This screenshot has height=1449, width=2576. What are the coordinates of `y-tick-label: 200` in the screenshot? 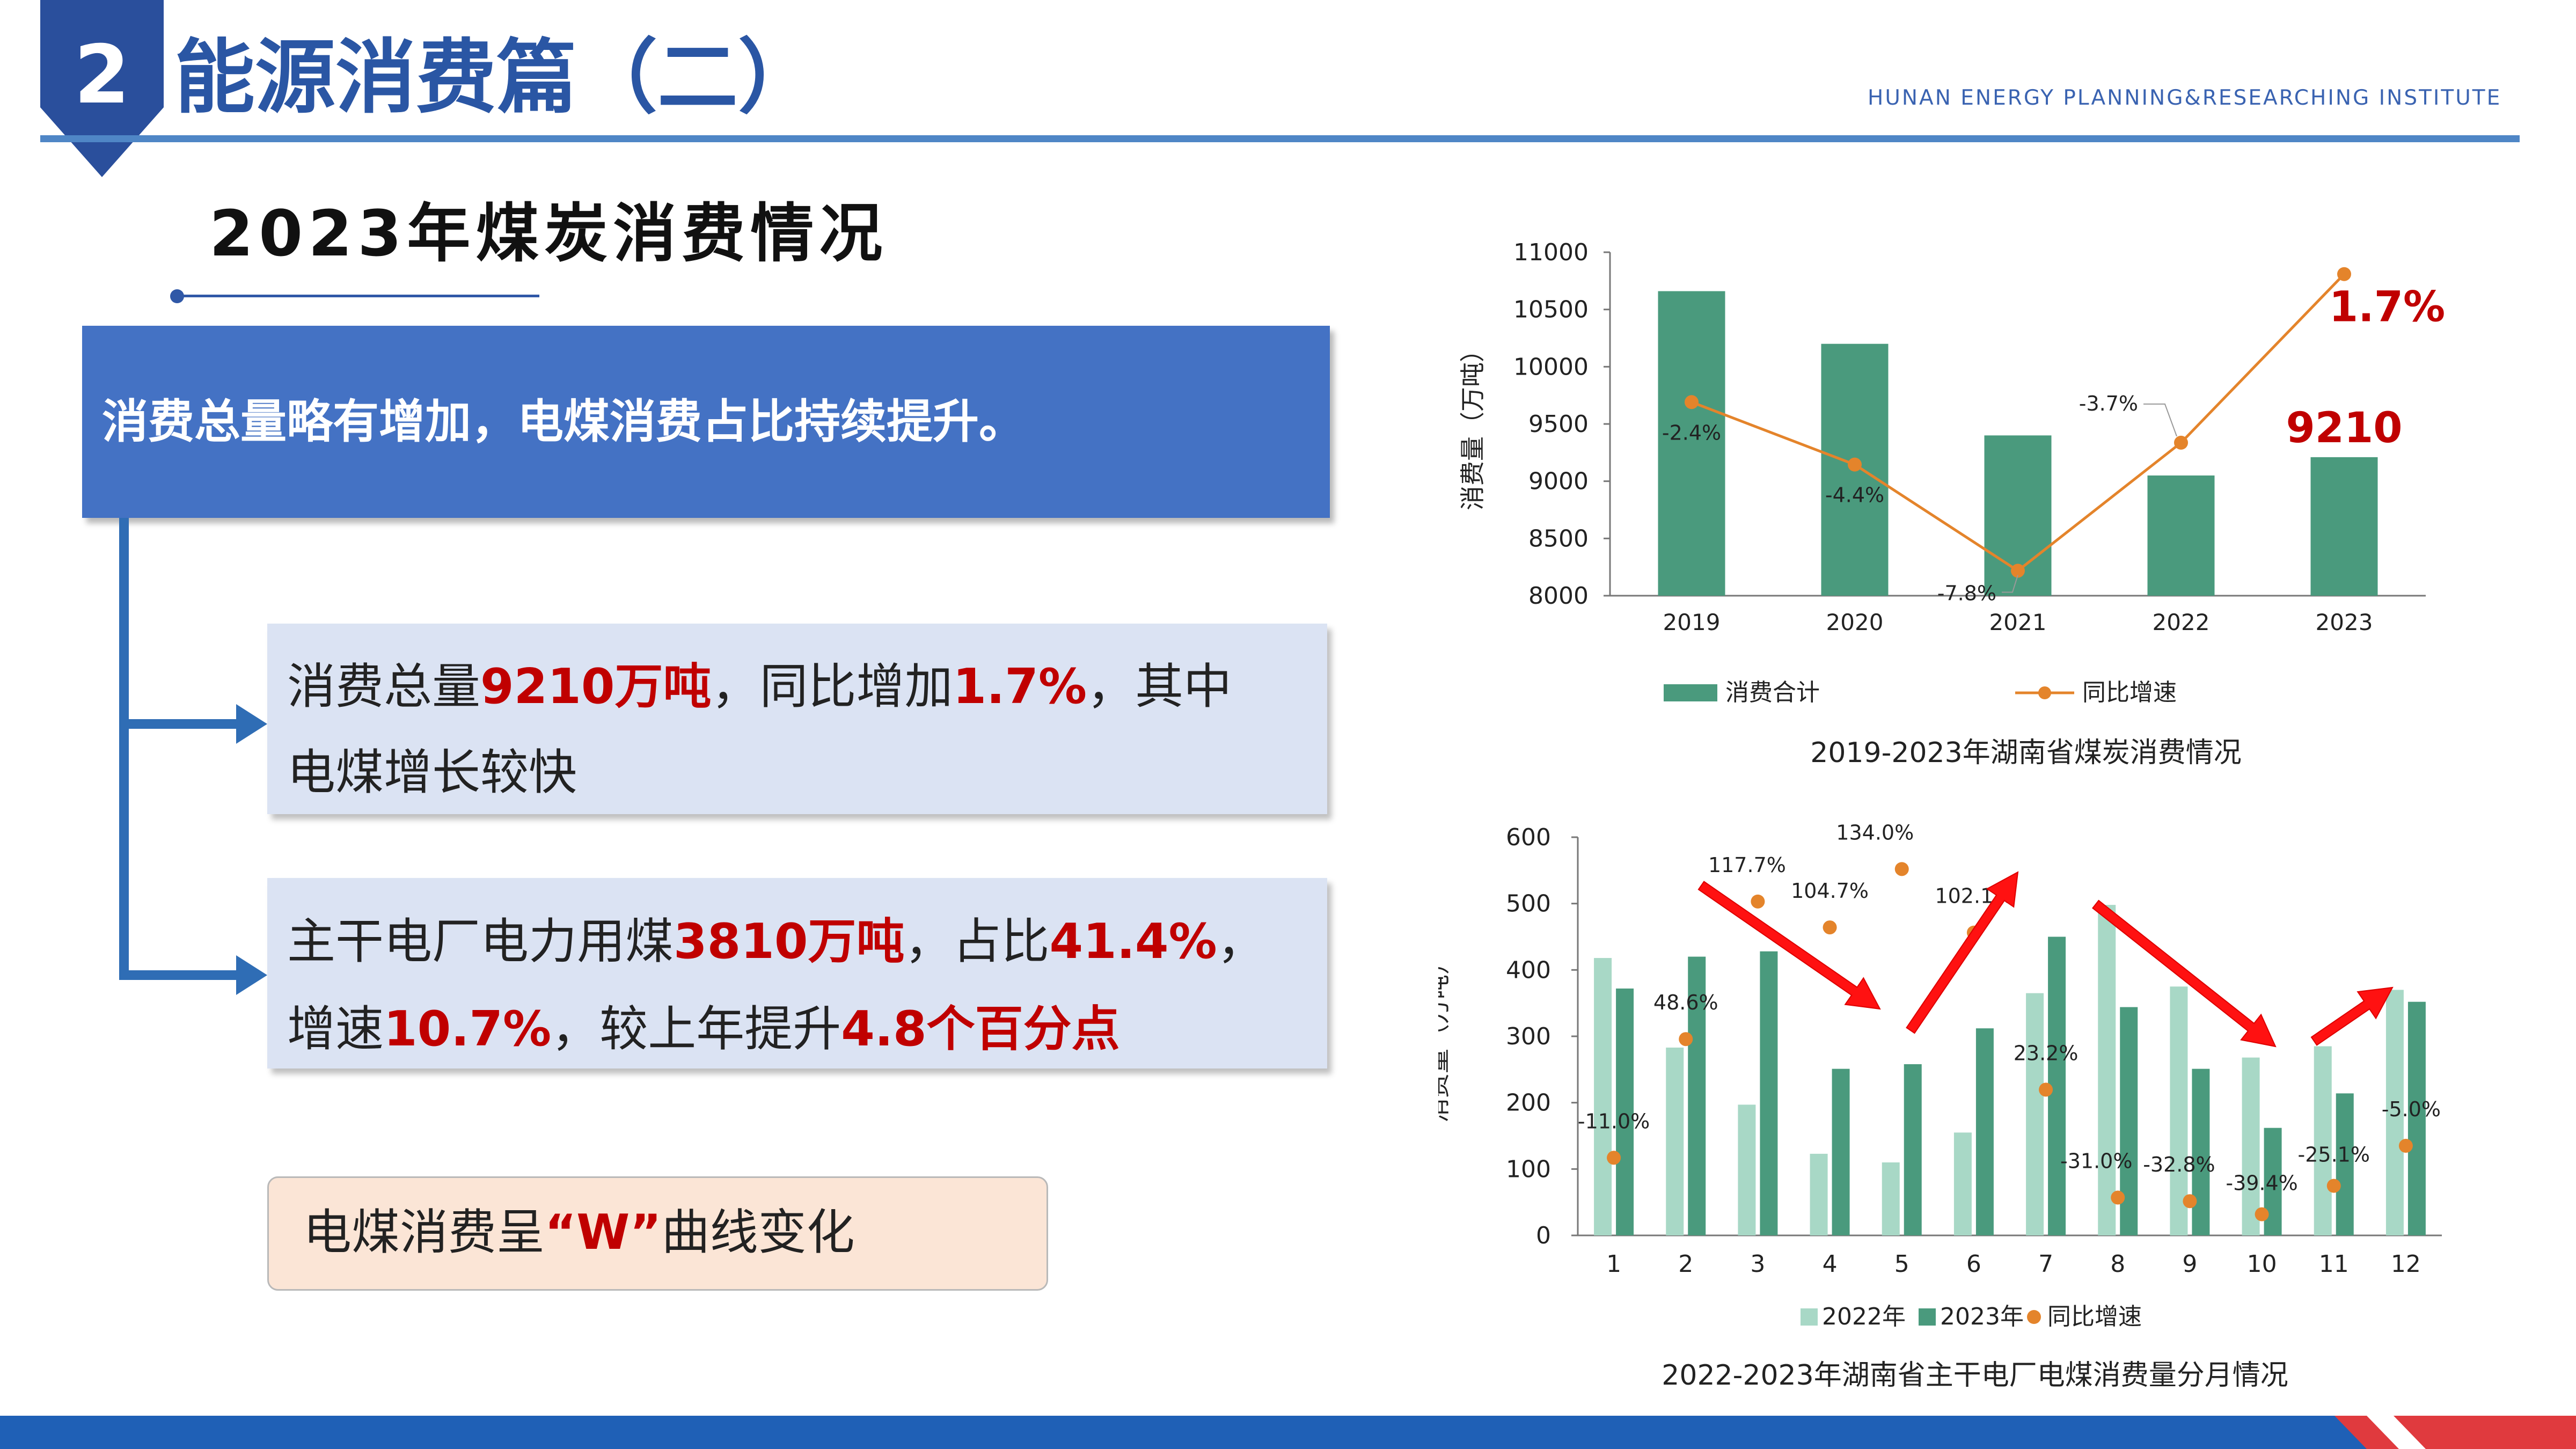 It's located at (1528, 1103).